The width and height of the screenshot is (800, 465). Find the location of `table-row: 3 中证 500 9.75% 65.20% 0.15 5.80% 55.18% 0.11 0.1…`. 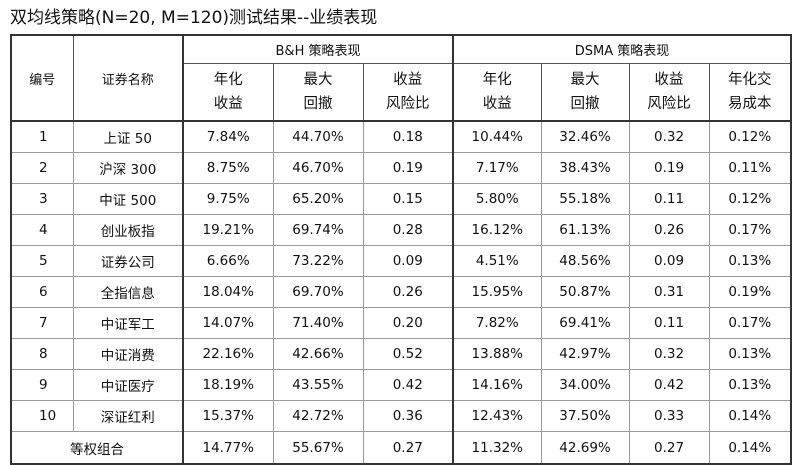

table-row: 3 中证 500 9.75% 65.20% 0.15 5.80% 55.18% 0.11 0.1… is located at coordinates (401, 199).